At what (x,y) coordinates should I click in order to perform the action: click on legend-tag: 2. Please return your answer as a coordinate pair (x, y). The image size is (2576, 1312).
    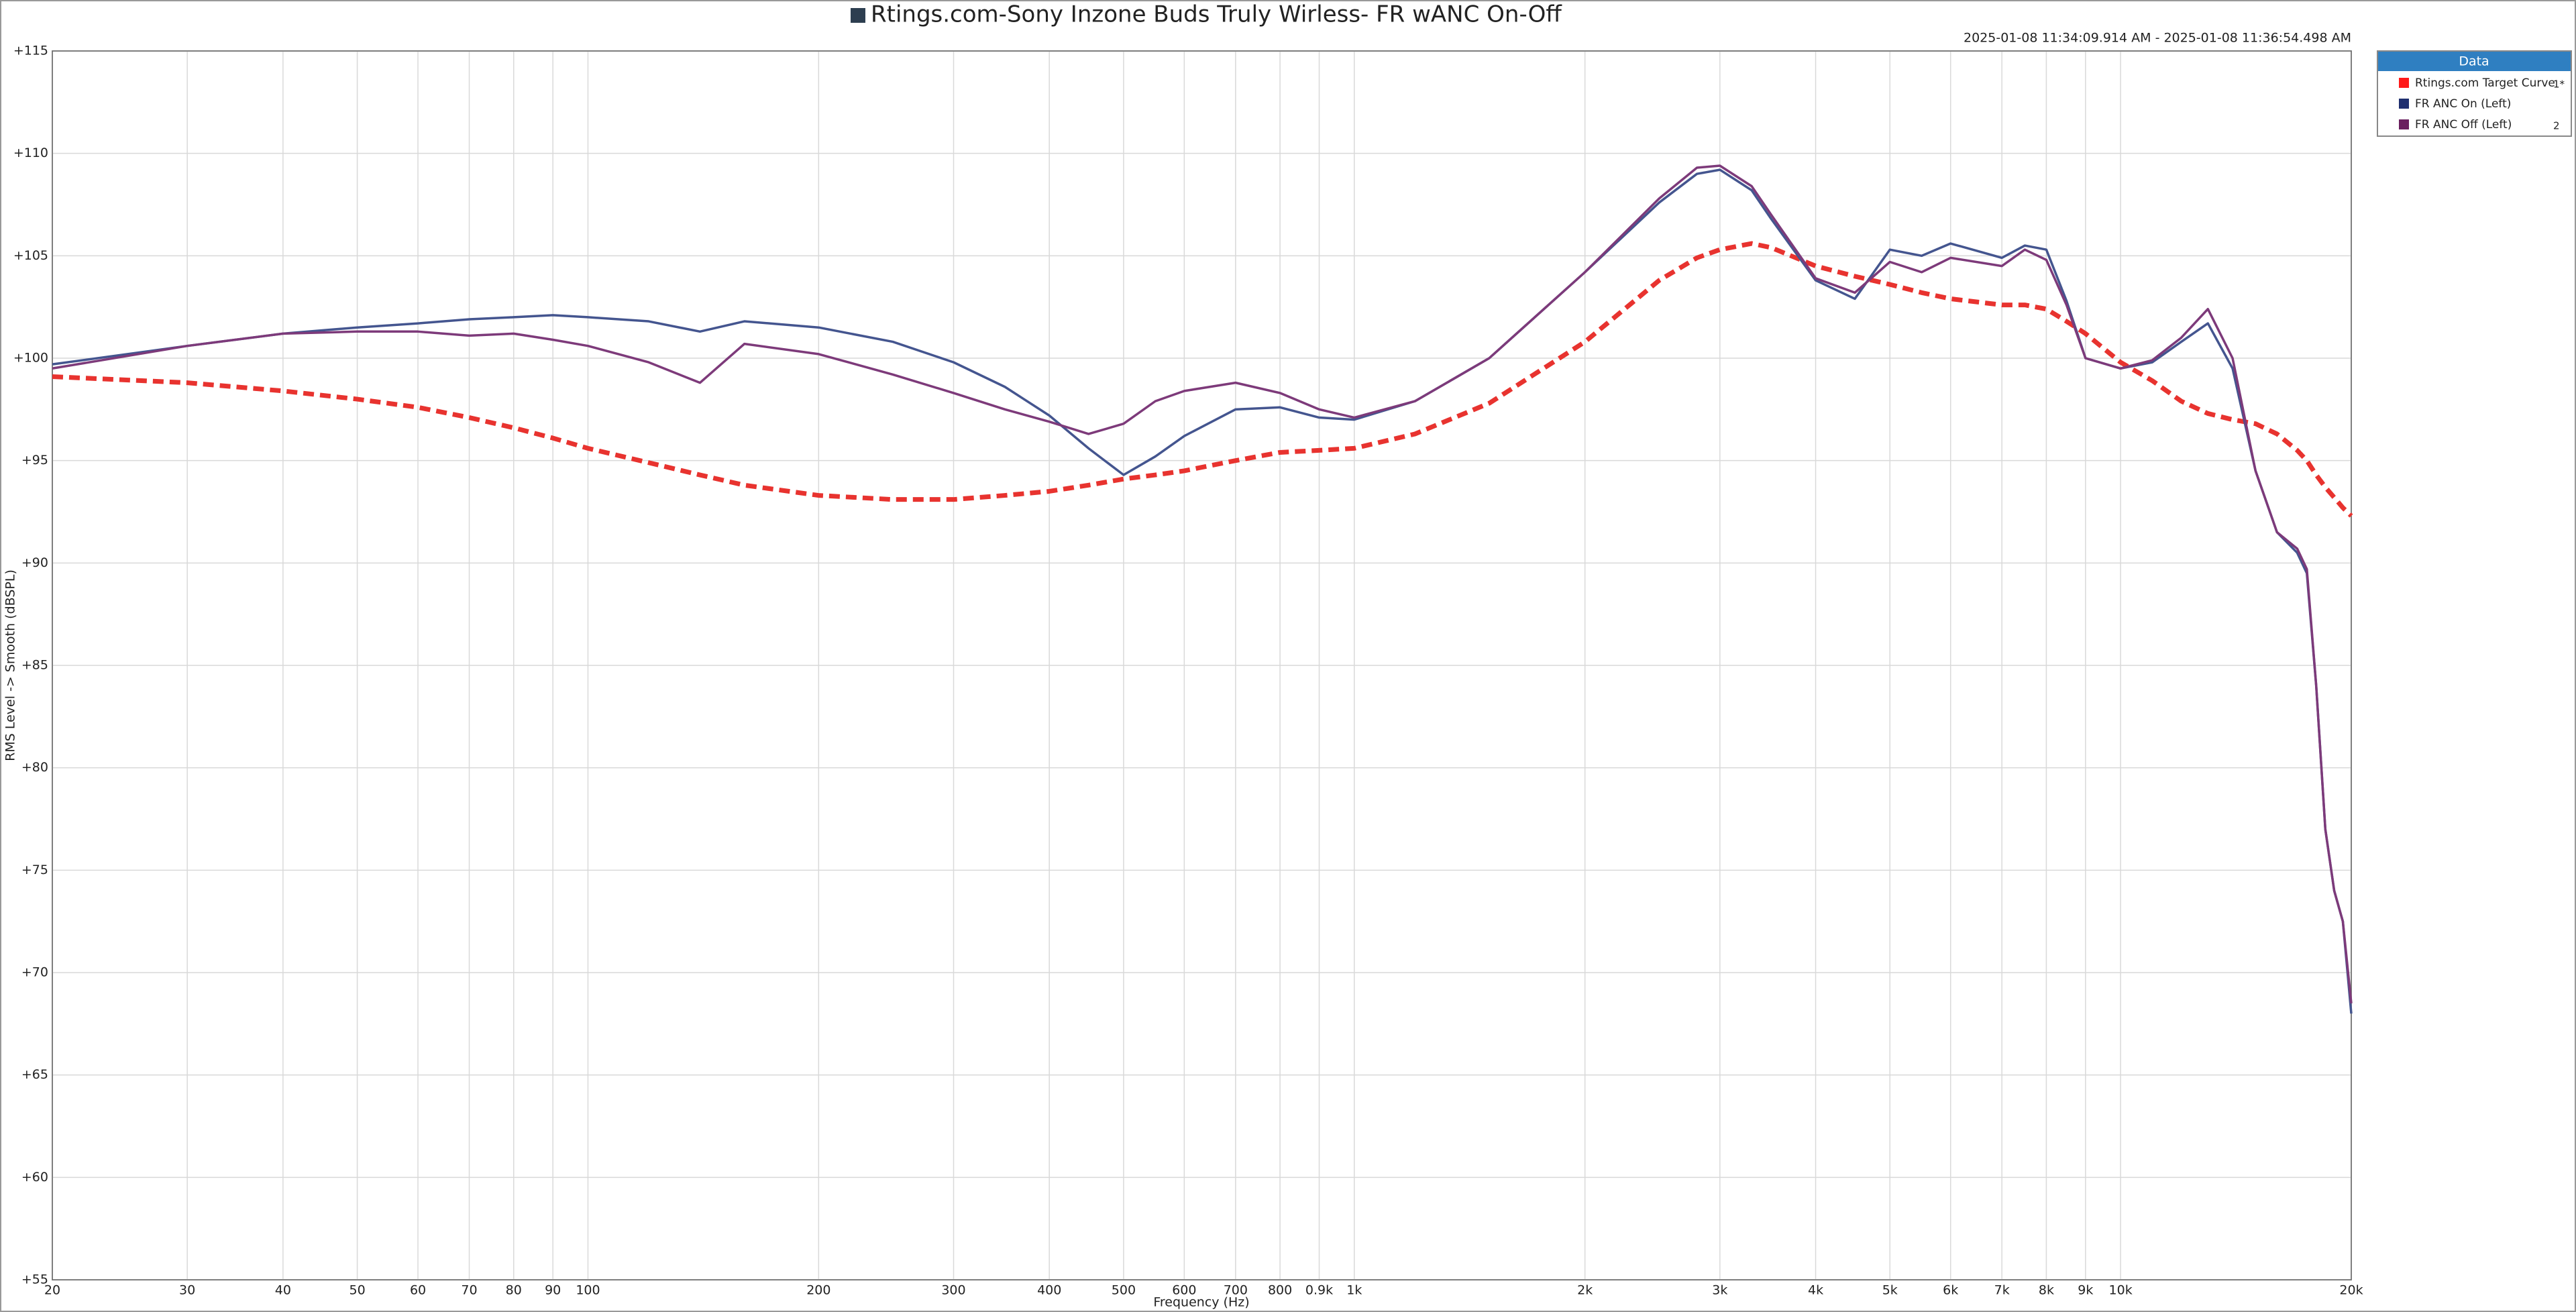
    Looking at the image, I should click on (2556, 126).